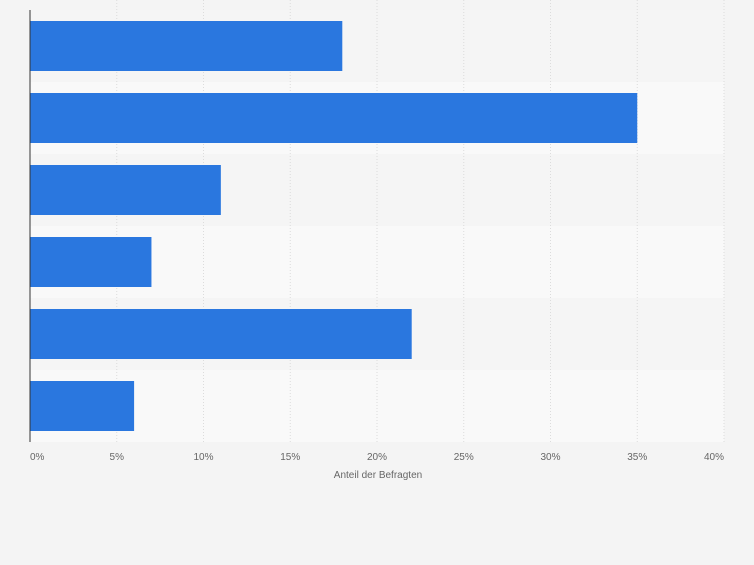  What do you see at coordinates (203, 457) in the screenshot?
I see `x-tick-label: 10%` at bounding box center [203, 457].